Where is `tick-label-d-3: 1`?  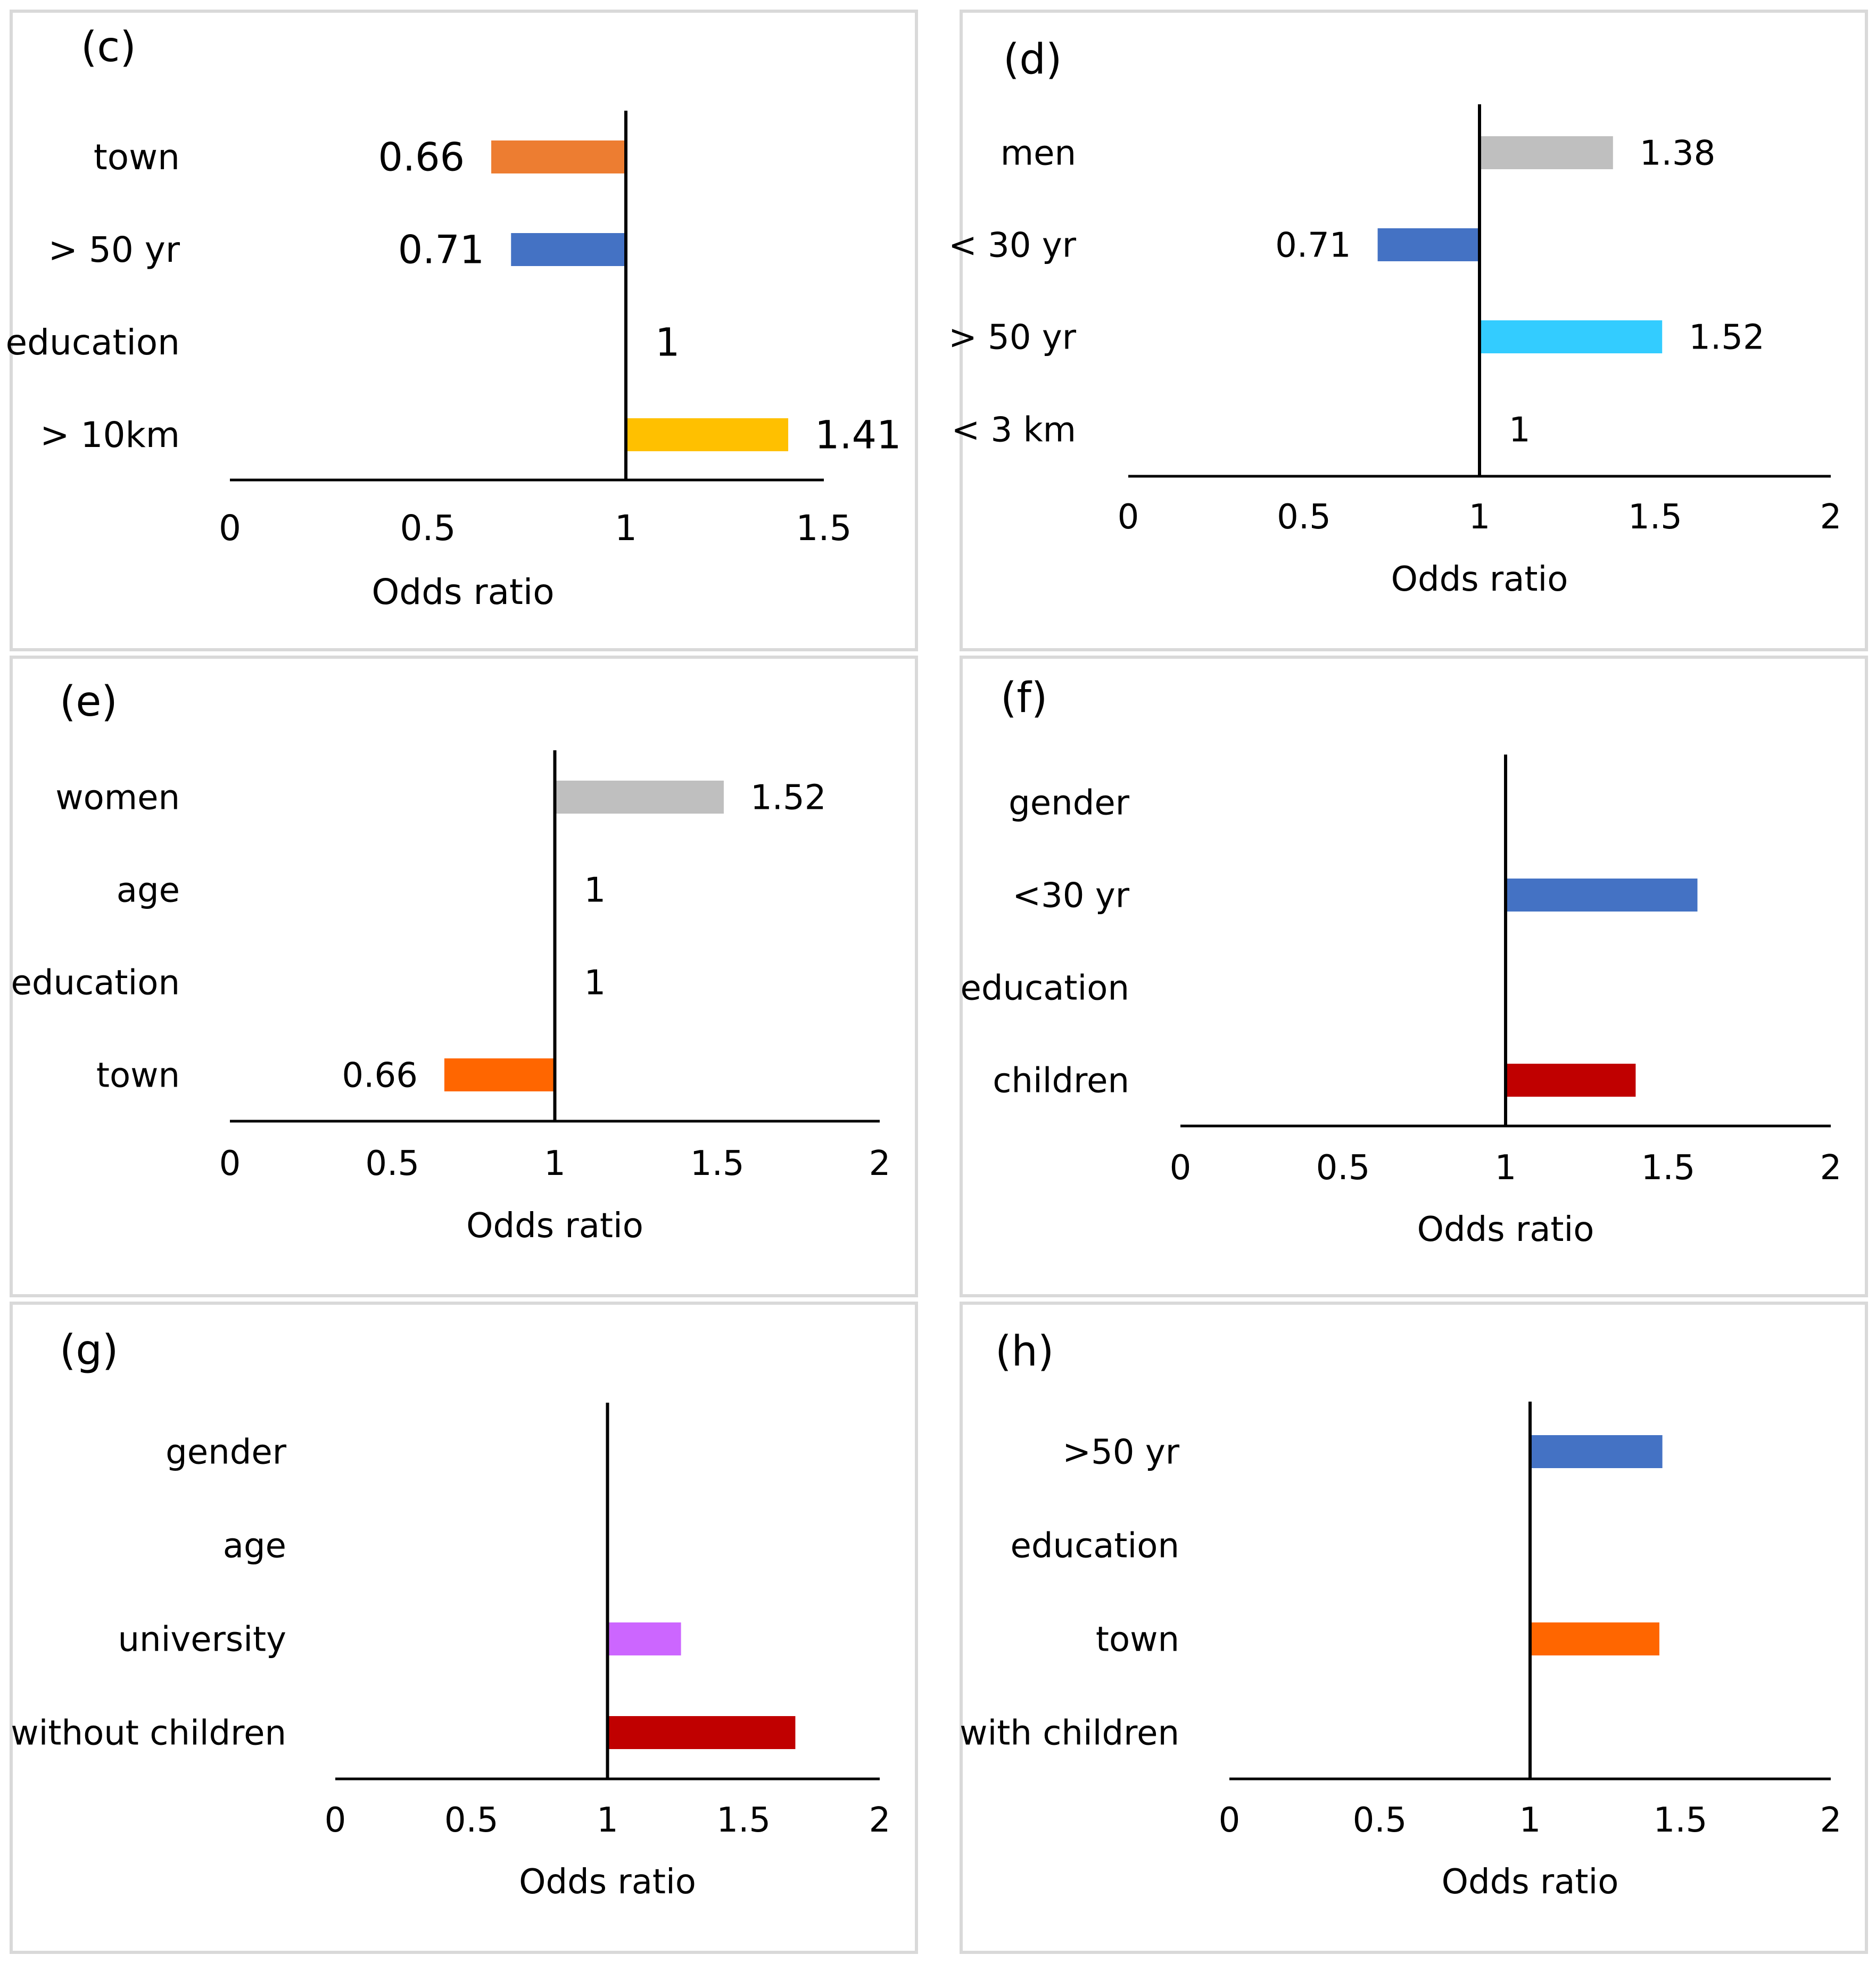
tick-label-d-3: 1 is located at coordinates (1480, 518).